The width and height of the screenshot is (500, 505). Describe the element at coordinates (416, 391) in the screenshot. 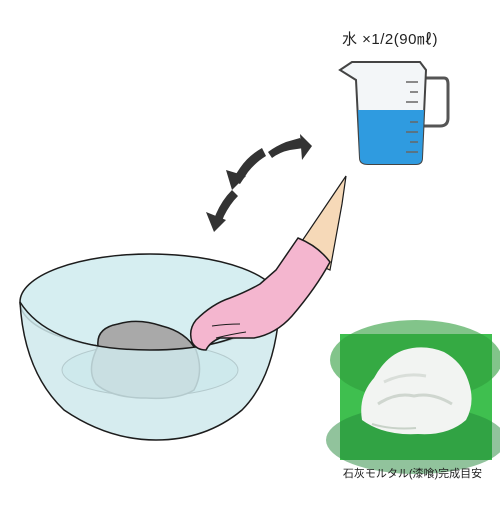

I see `photo-mortar-pile` at that location.